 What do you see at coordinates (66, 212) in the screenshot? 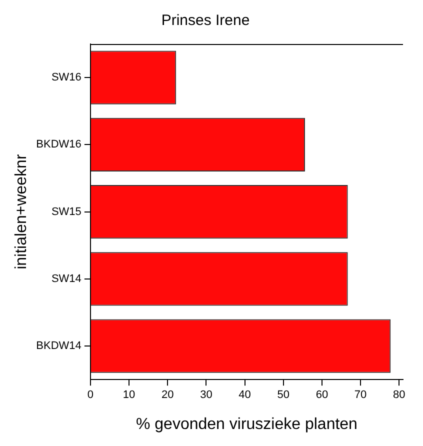
I see `y-tick-label: SW15` at bounding box center [66, 212].